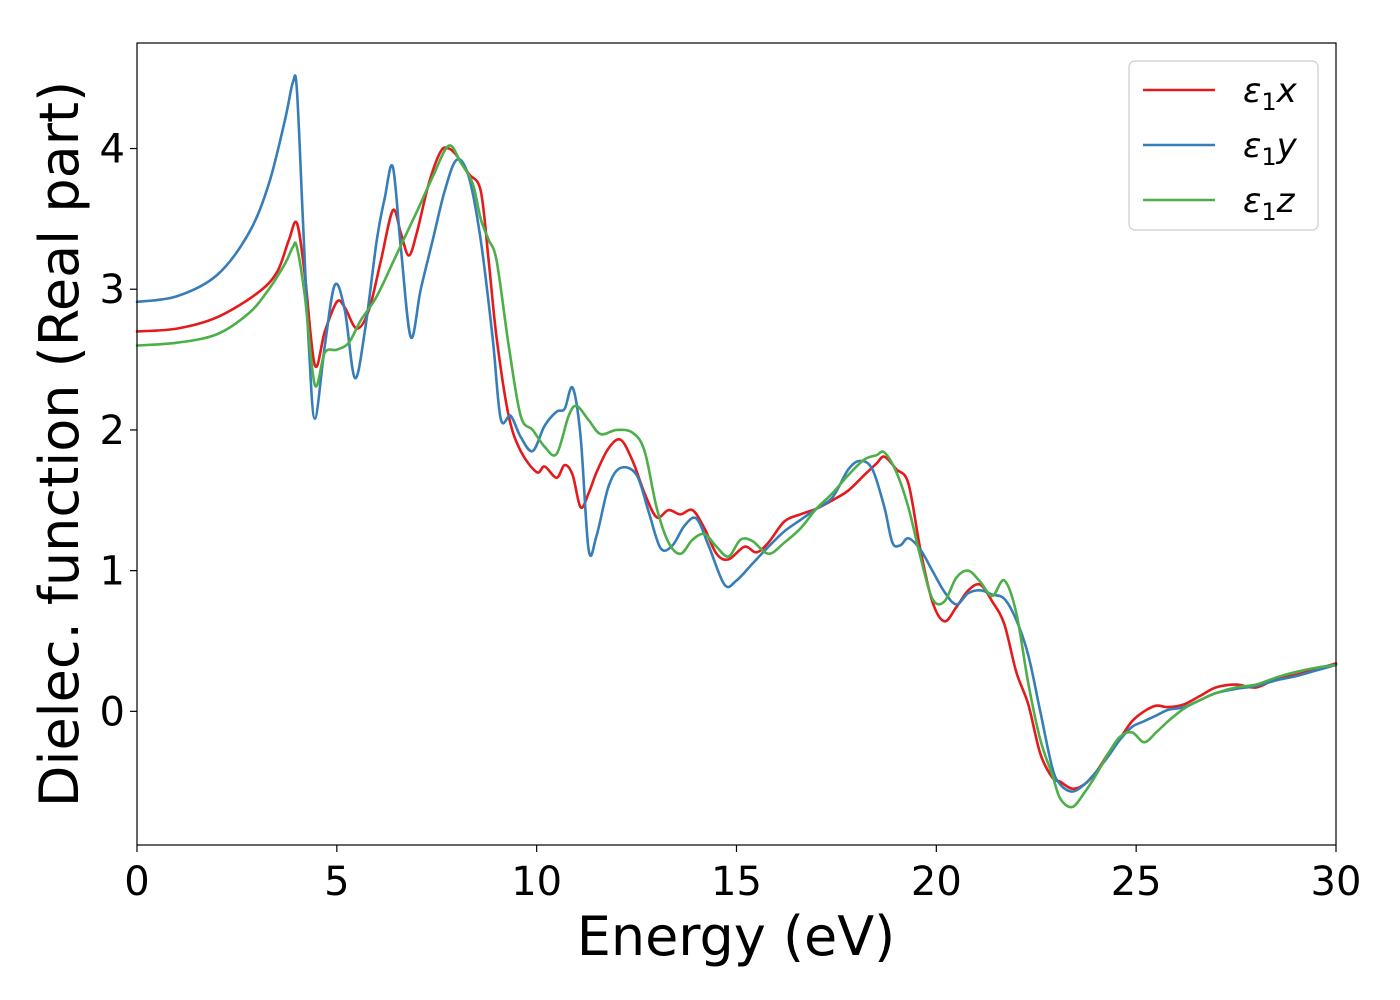 The height and width of the screenshot is (1000, 1400). What do you see at coordinates (112, 150) in the screenshot?
I see `y-tick-label: 4` at bounding box center [112, 150].